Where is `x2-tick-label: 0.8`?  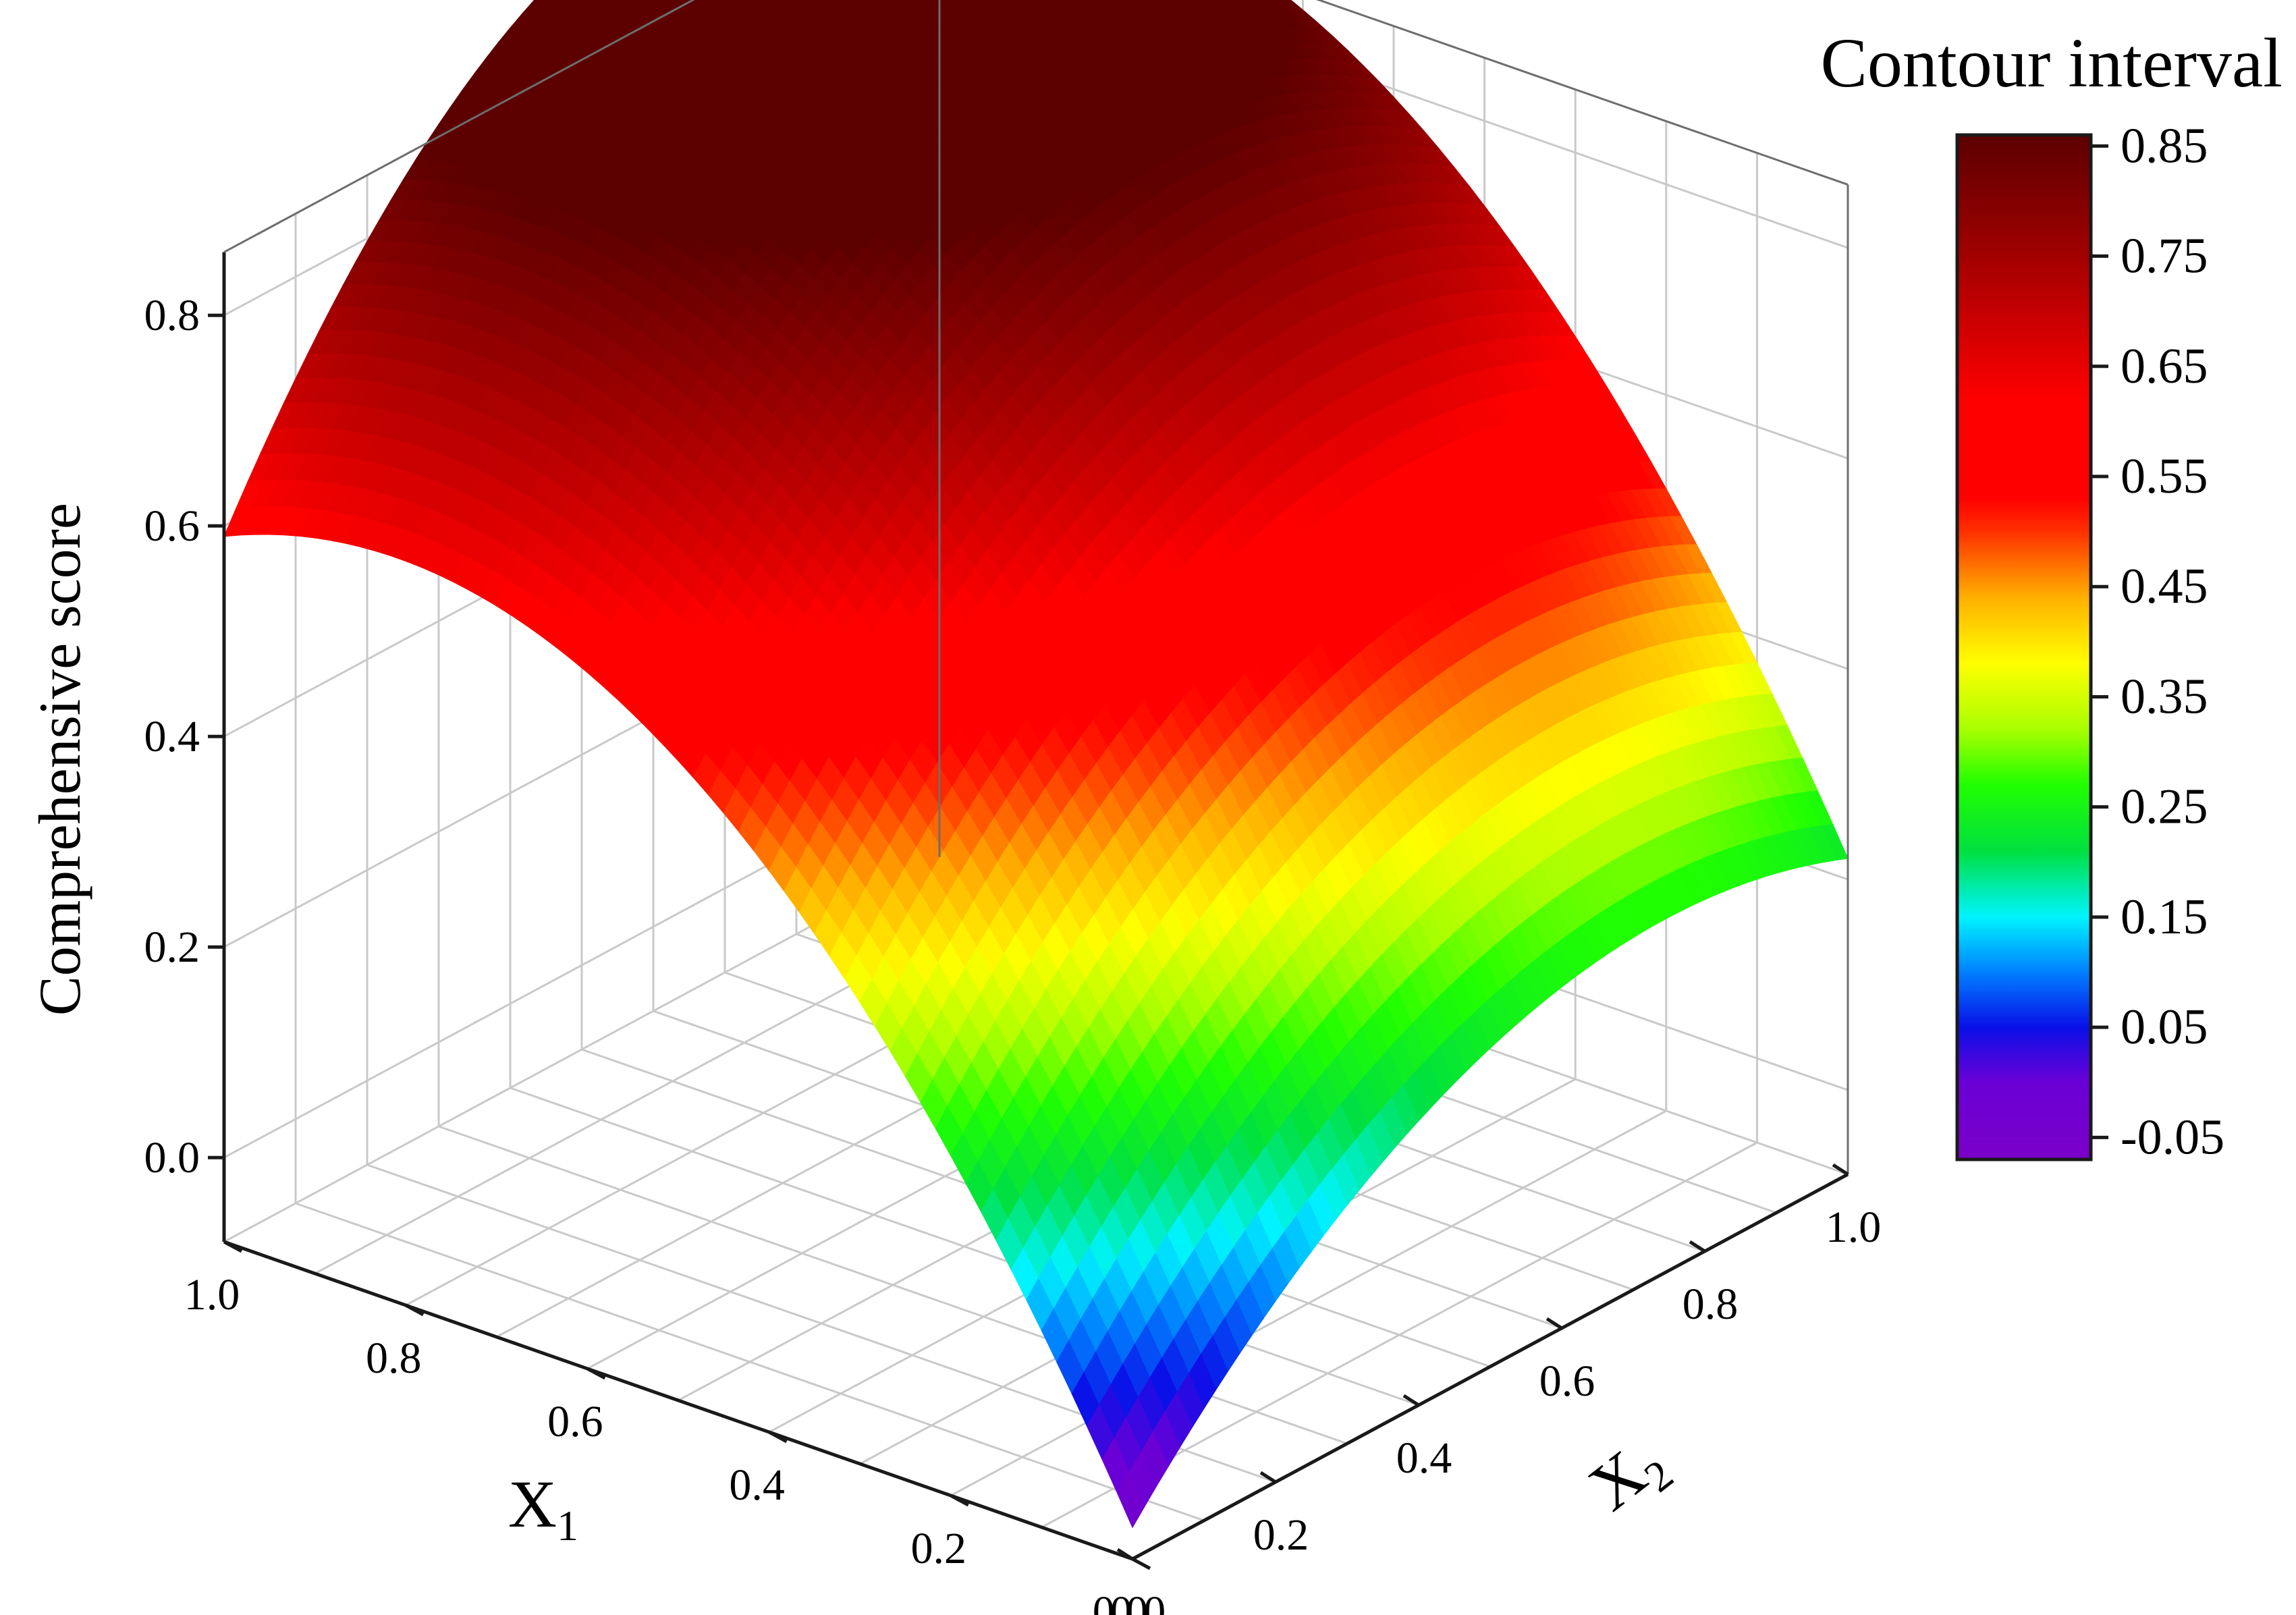
x2-tick-label: 0.8 is located at coordinates (1711, 1304).